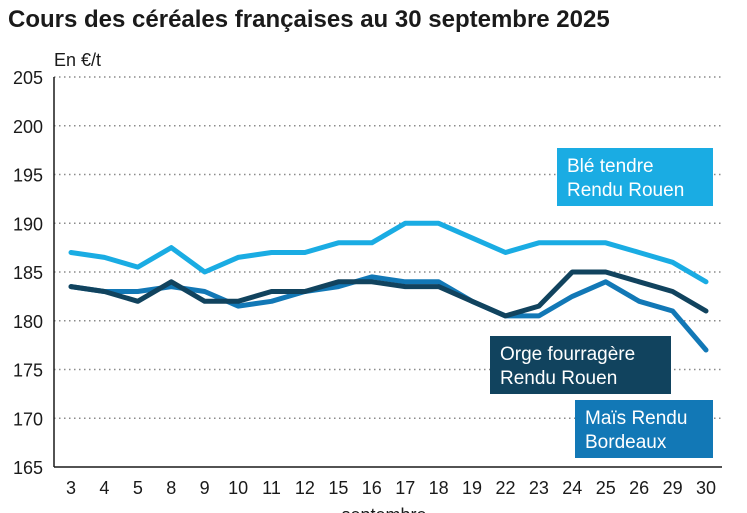 The width and height of the screenshot is (747, 513). What do you see at coordinates (405, 488) in the screenshot?
I see `x-tick-label: 17` at bounding box center [405, 488].